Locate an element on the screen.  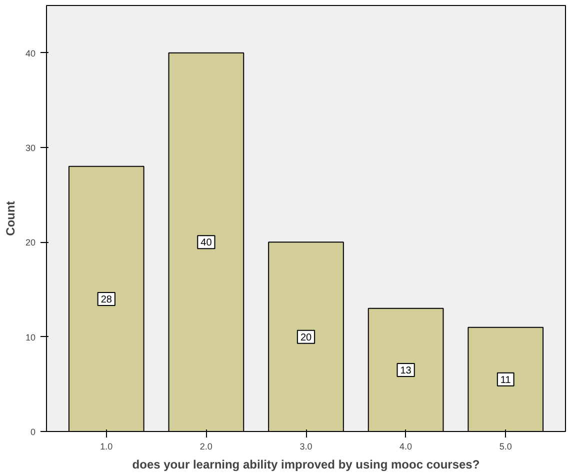
y-tick-label: 40 is located at coordinates (30, 53).